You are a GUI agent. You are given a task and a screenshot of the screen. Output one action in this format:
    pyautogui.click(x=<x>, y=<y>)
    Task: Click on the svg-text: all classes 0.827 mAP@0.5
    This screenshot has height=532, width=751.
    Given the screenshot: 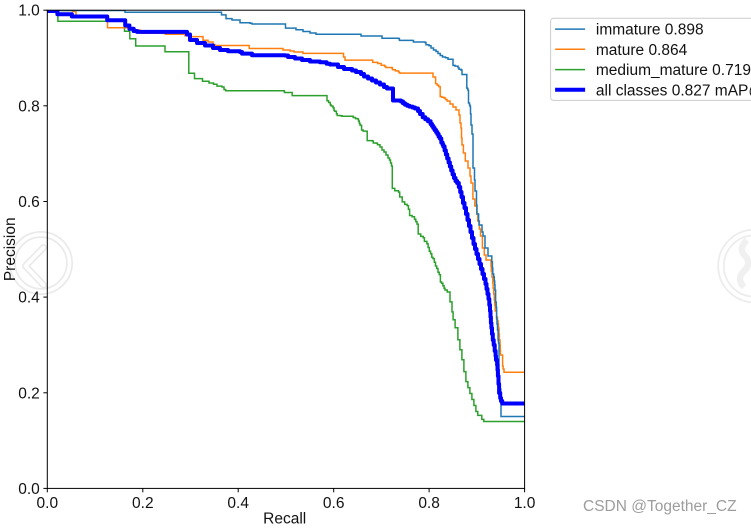 What is the action you would take?
    pyautogui.click(x=673, y=90)
    